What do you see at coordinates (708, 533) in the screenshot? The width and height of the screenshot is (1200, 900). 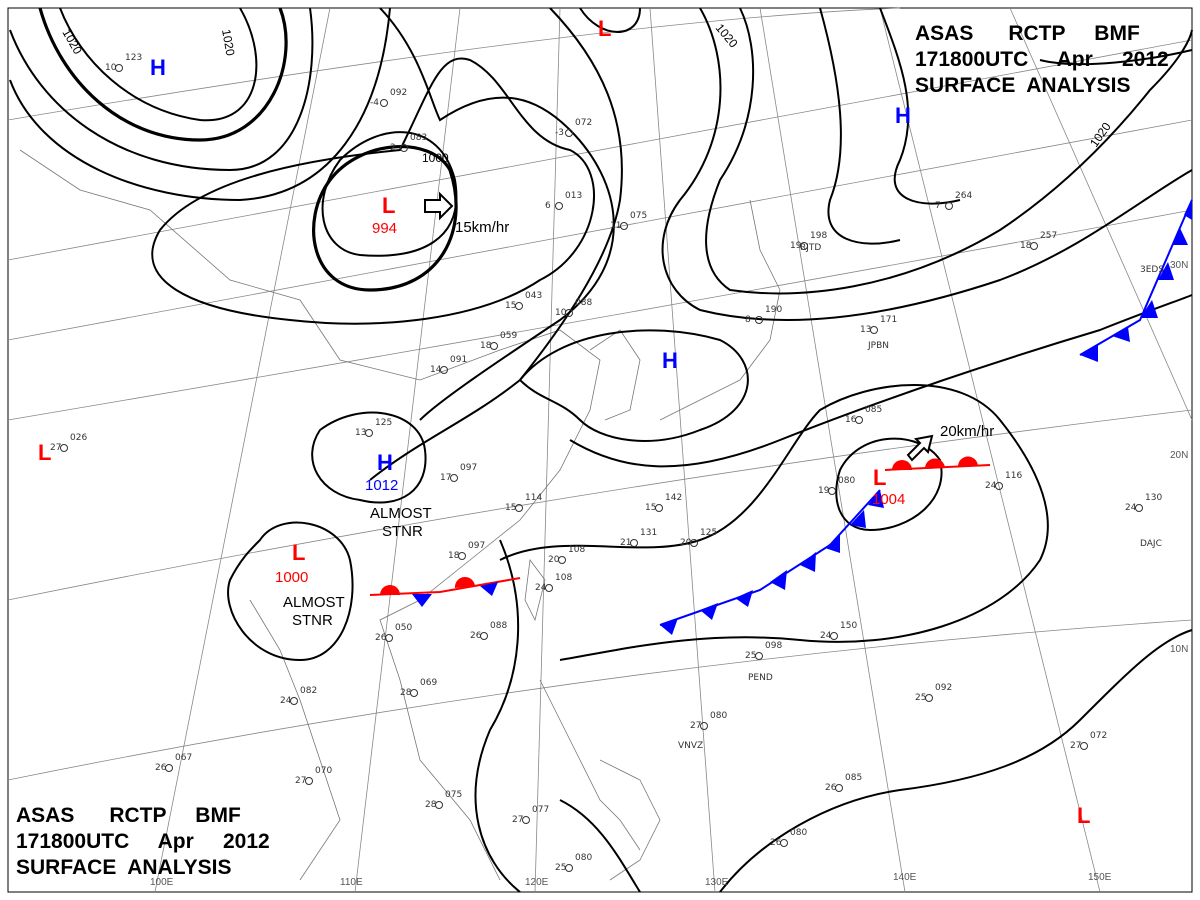 I see `station-pressure: 125` at bounding box center [708, 533].